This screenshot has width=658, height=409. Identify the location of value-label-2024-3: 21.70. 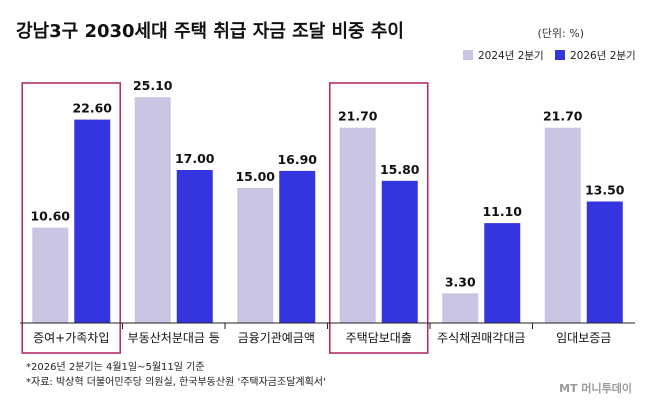
(358, 116).